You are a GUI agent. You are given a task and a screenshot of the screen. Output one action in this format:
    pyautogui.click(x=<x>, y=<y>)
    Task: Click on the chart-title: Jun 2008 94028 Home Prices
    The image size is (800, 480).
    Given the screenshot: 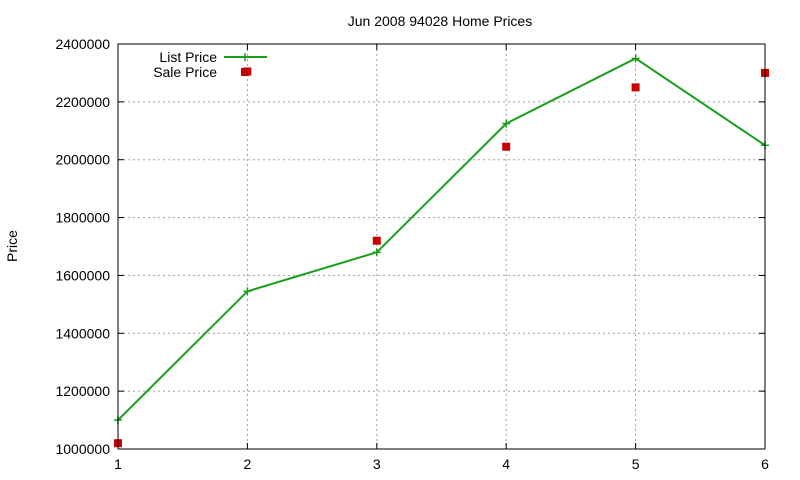 What is the action you would take?
    pyautogui.click(x=440, y=21)
    